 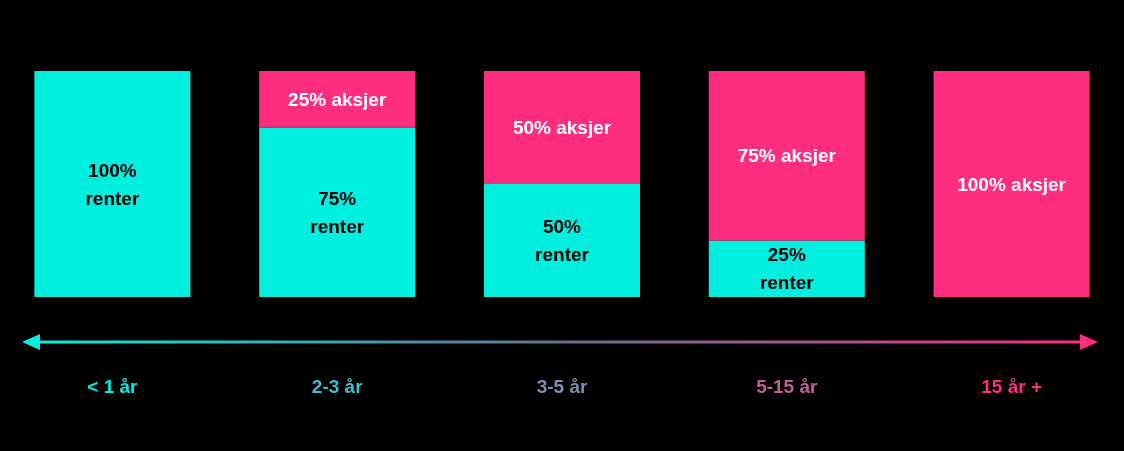 I want to click on data-label: 50% renter, so click(x=562, y=240).